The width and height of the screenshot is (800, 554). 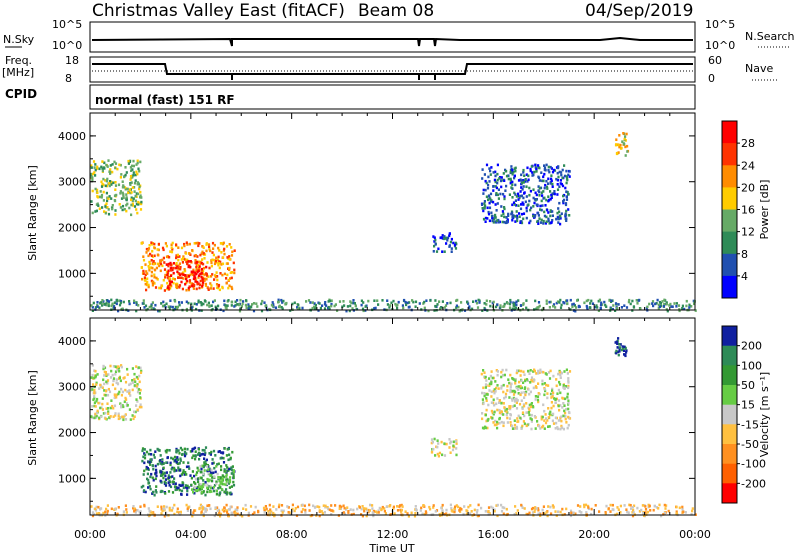 What do you see at coordinates (594, 534) in the screenshot?
I see `x-tick-label: 20:00` at bounding box center [594, 534].